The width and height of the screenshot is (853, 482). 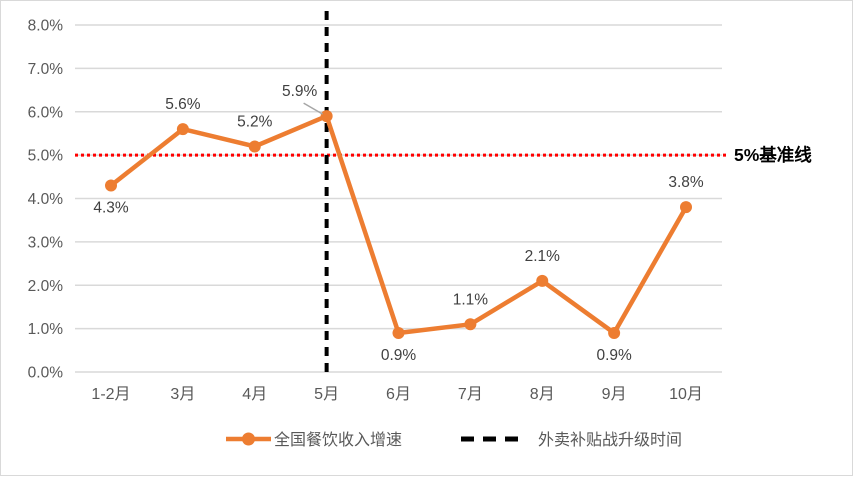 I want to click on y-axis-tick-label: 7.0%, so click(x=46, y=69).